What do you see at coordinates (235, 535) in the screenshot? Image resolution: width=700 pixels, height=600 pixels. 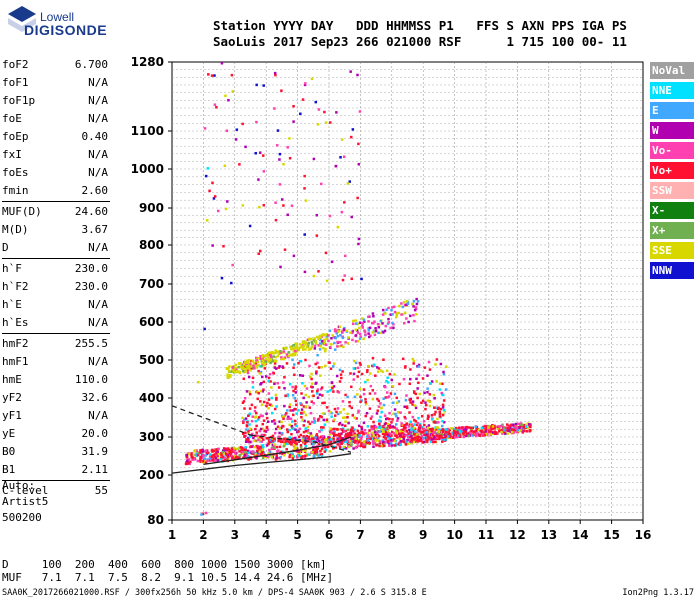 I see `x-tick-label: 3` at bounding box center [235, 535].